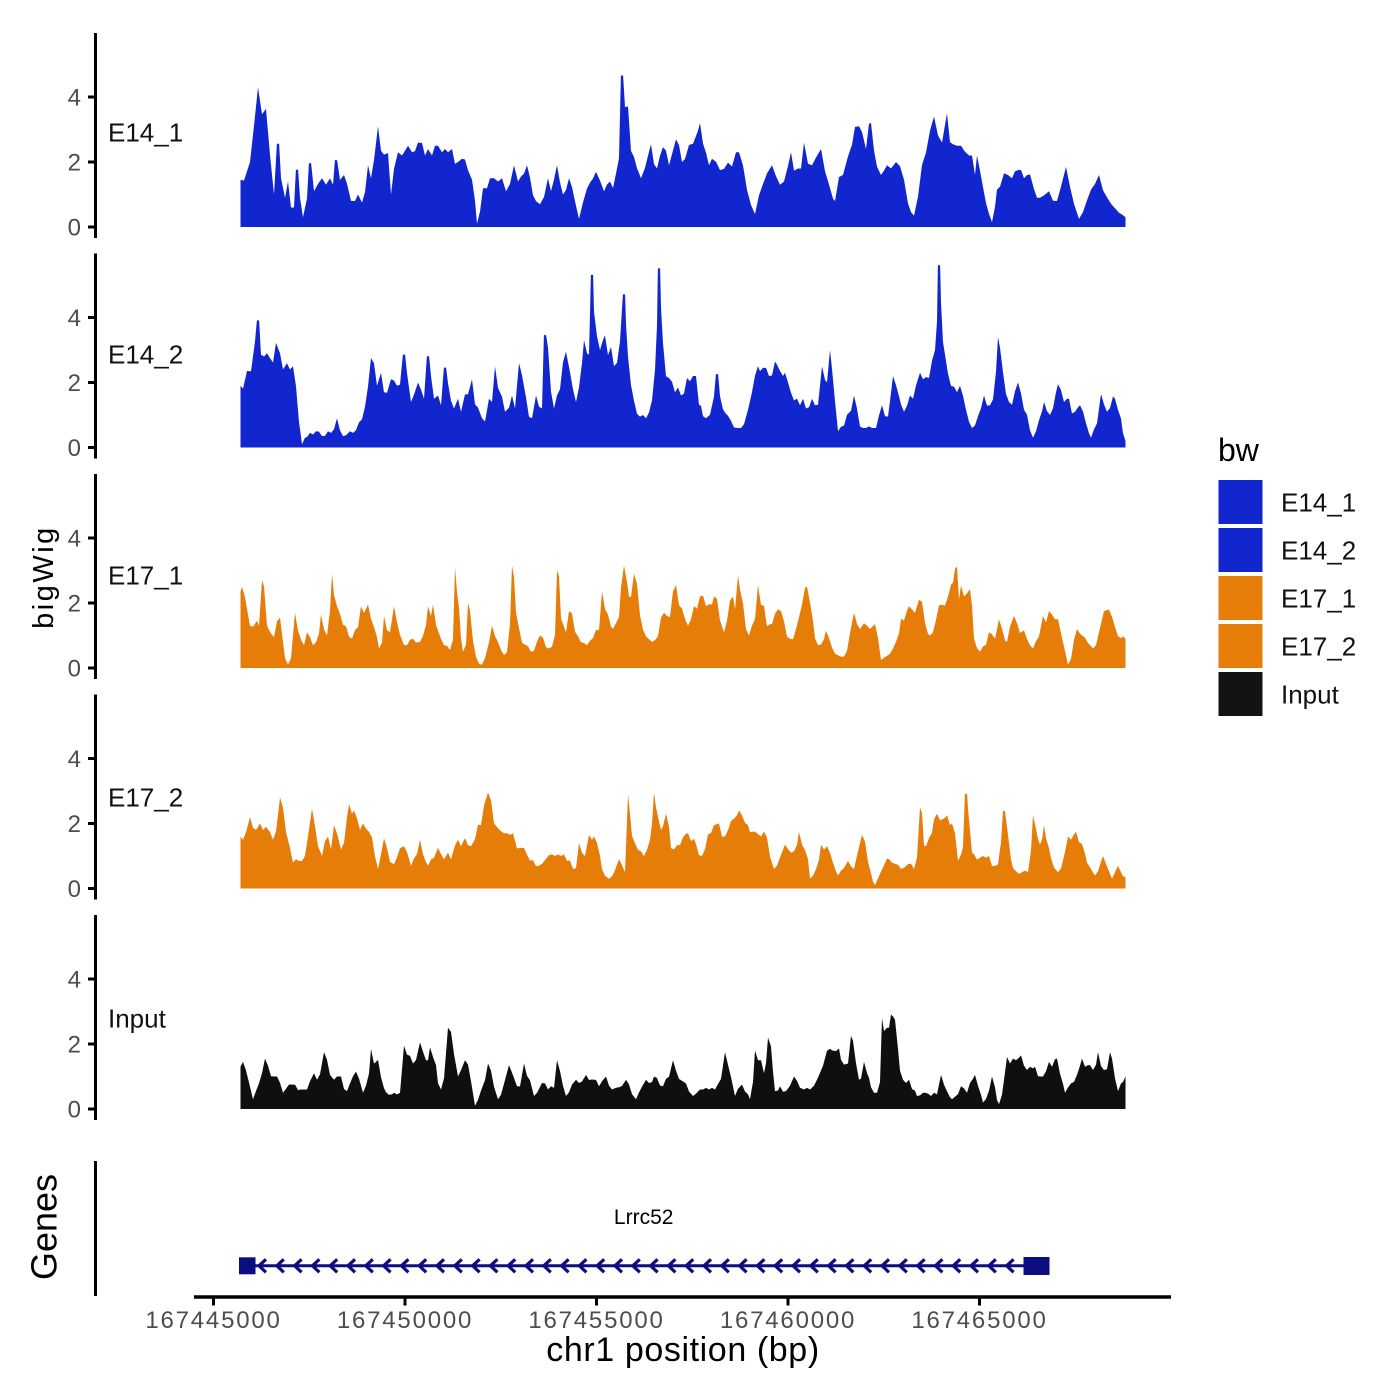 This screenshot has height=1400, width=1400. Describe the element at coordinates (44, 1227) in the screenshot. I see `svg-text: Genes` at that location.